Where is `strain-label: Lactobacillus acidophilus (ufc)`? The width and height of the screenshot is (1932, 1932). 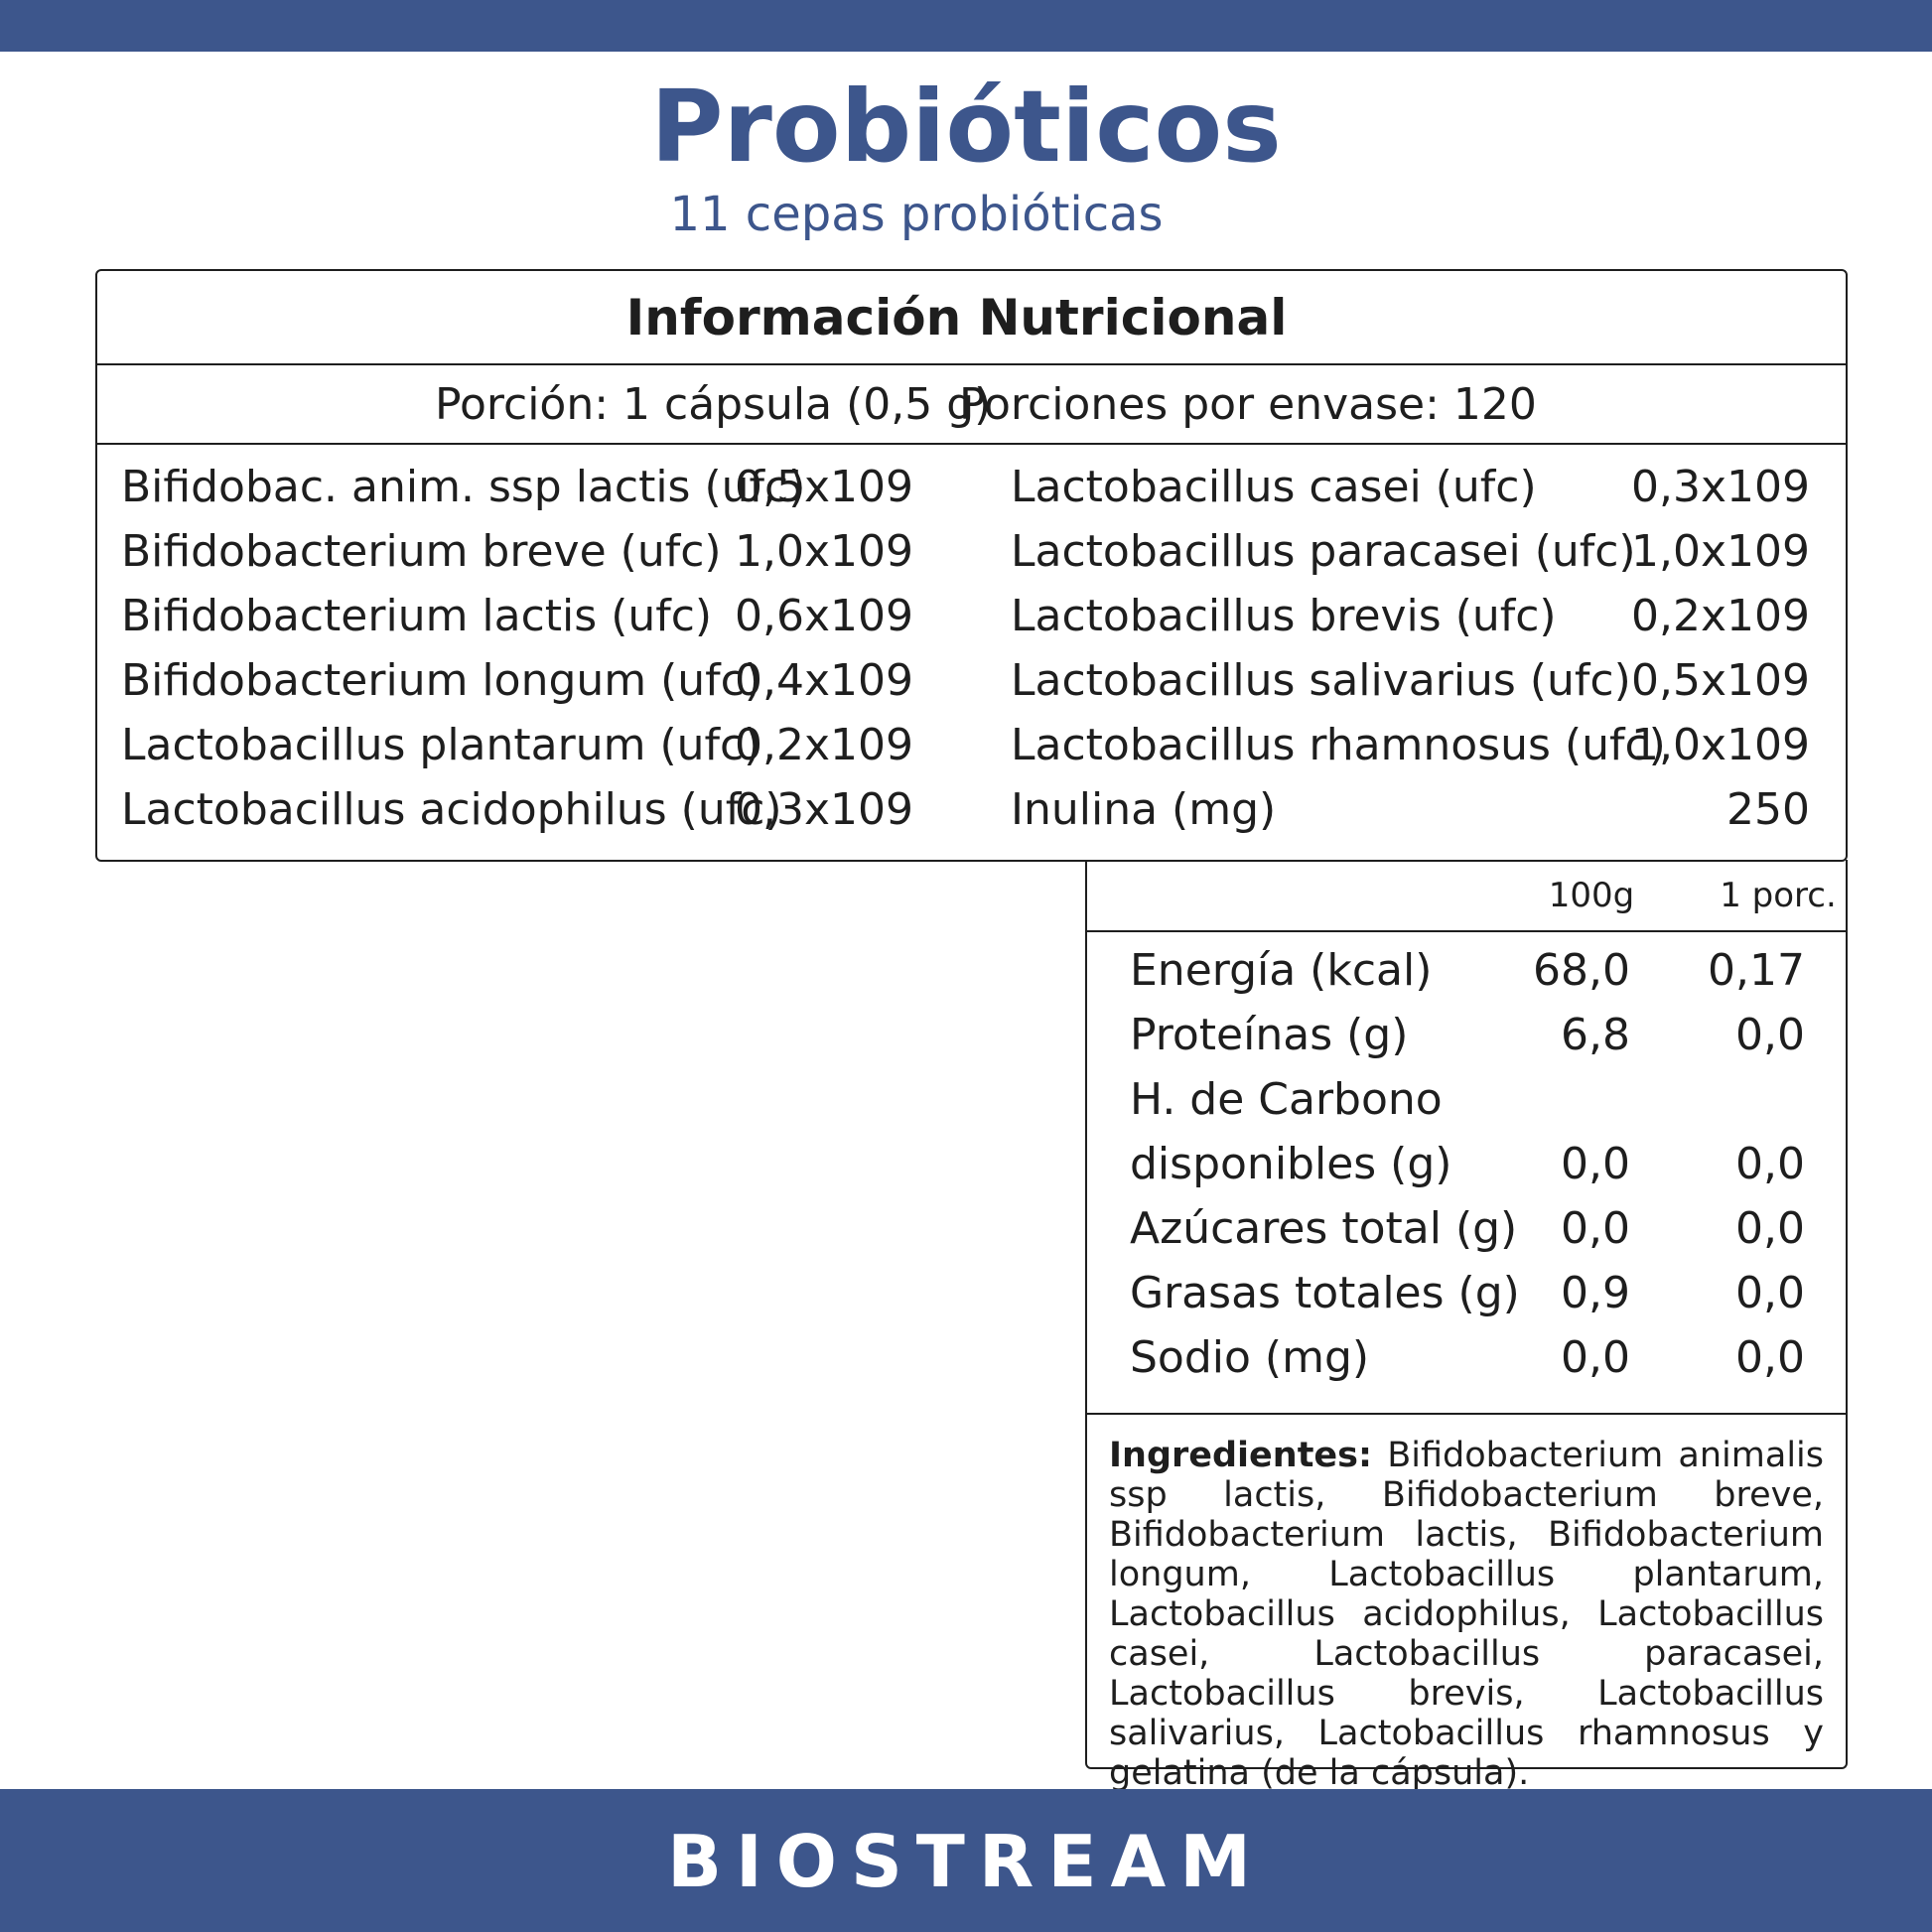 strain-label: Lactobacillus acidophilus (ufc) is located at coordinates (452, 809).